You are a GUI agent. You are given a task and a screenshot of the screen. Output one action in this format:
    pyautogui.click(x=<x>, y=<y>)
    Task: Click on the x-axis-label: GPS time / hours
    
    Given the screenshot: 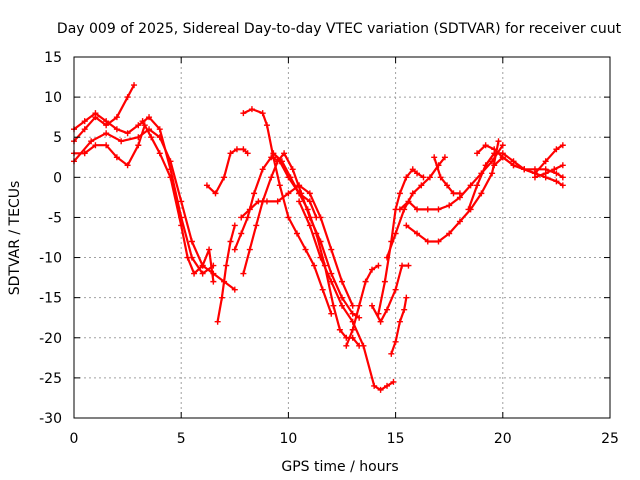 What is the action you would take?
    pyautogui.click(x=339, y=467)
    